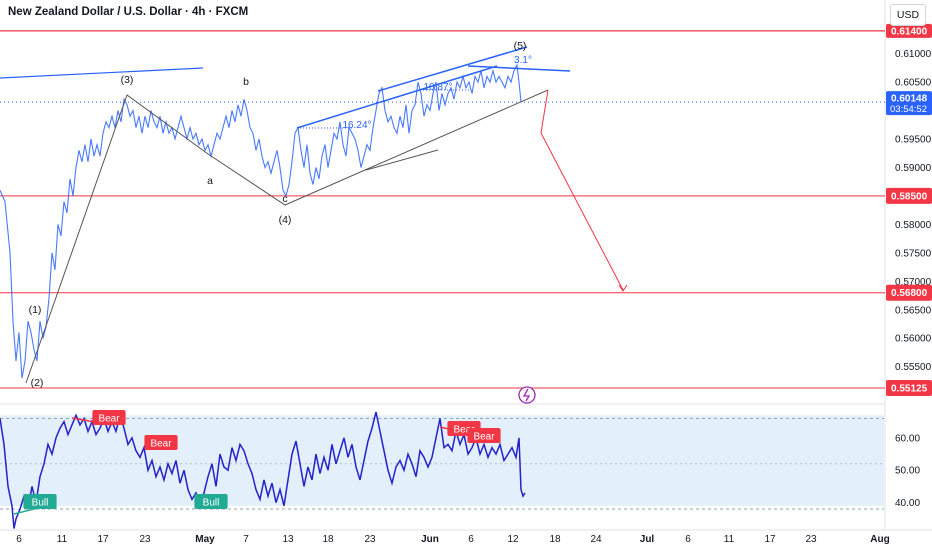 The height and width of the screenshot is (555, 932). What do you see at coordinates (913, 83) in the screenshot?
I see `price-tick-label: 0.60500` at bounding box center [913, 83].